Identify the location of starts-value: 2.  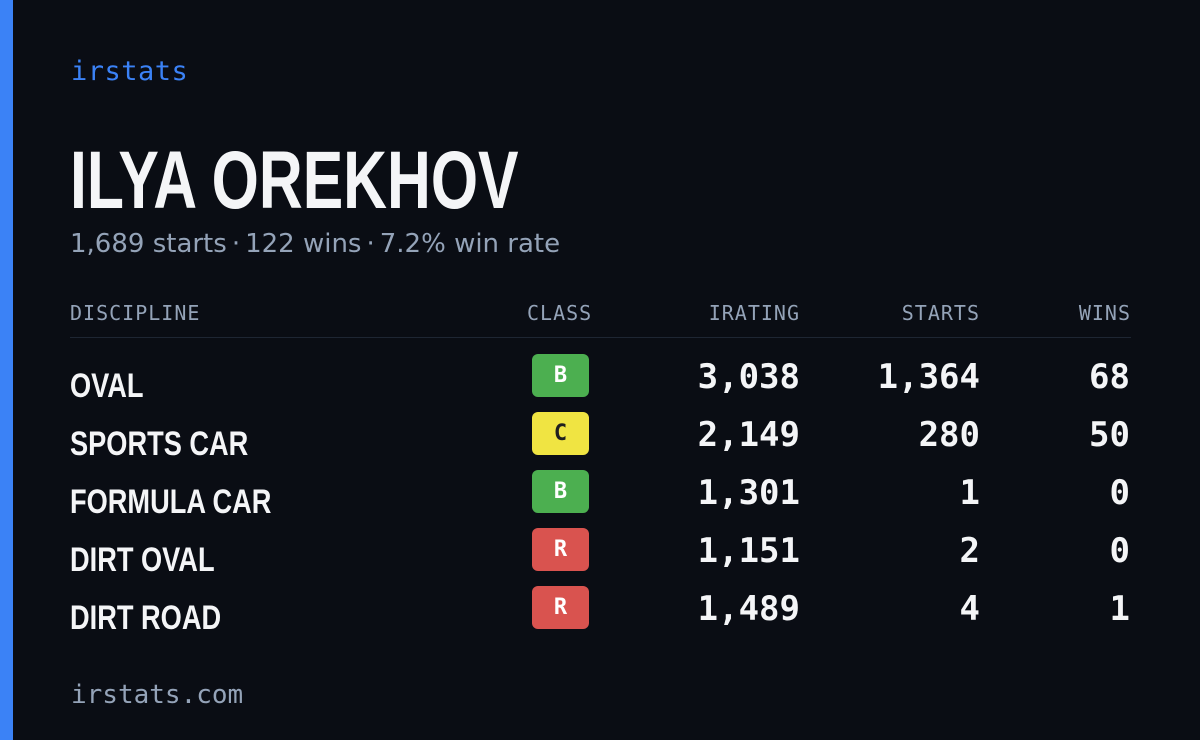
(969, 551).